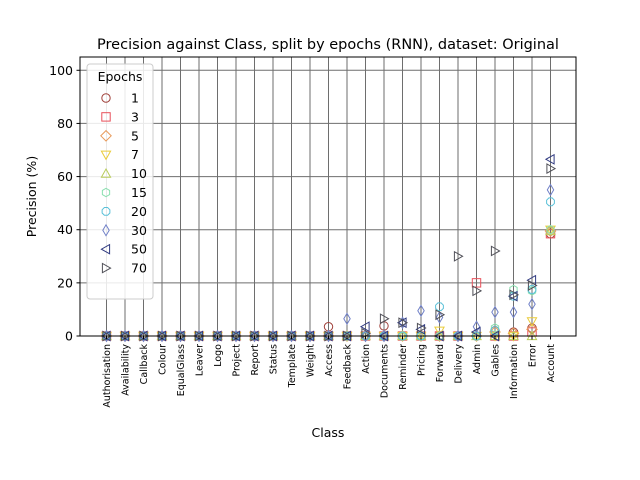 This screenshot has height=480, width=640. Describe the element at coordinates (144, 364) in the screenshot. I see `x-tick-label: Callback` at that location.